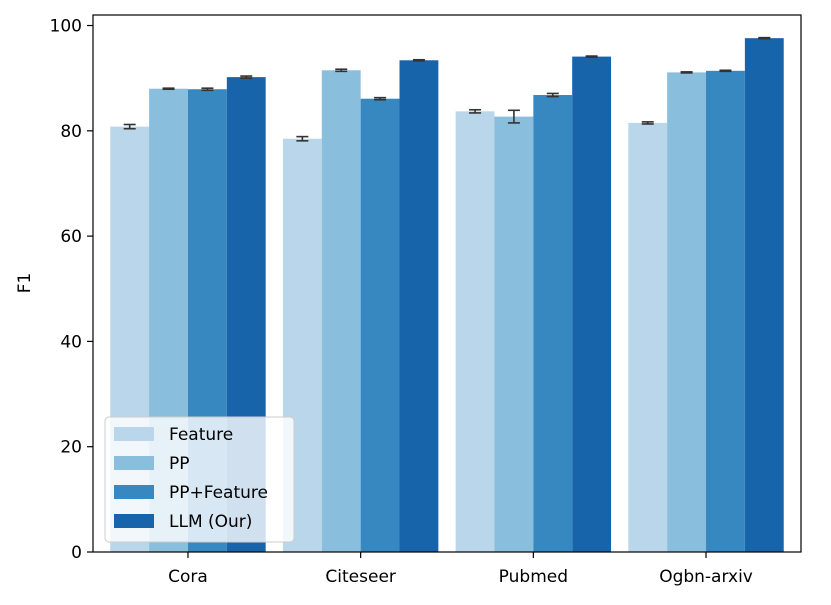  Describe the element at coordinates (188, 577) in the screenshot. I see `x-tick-label: Cora` at that location.